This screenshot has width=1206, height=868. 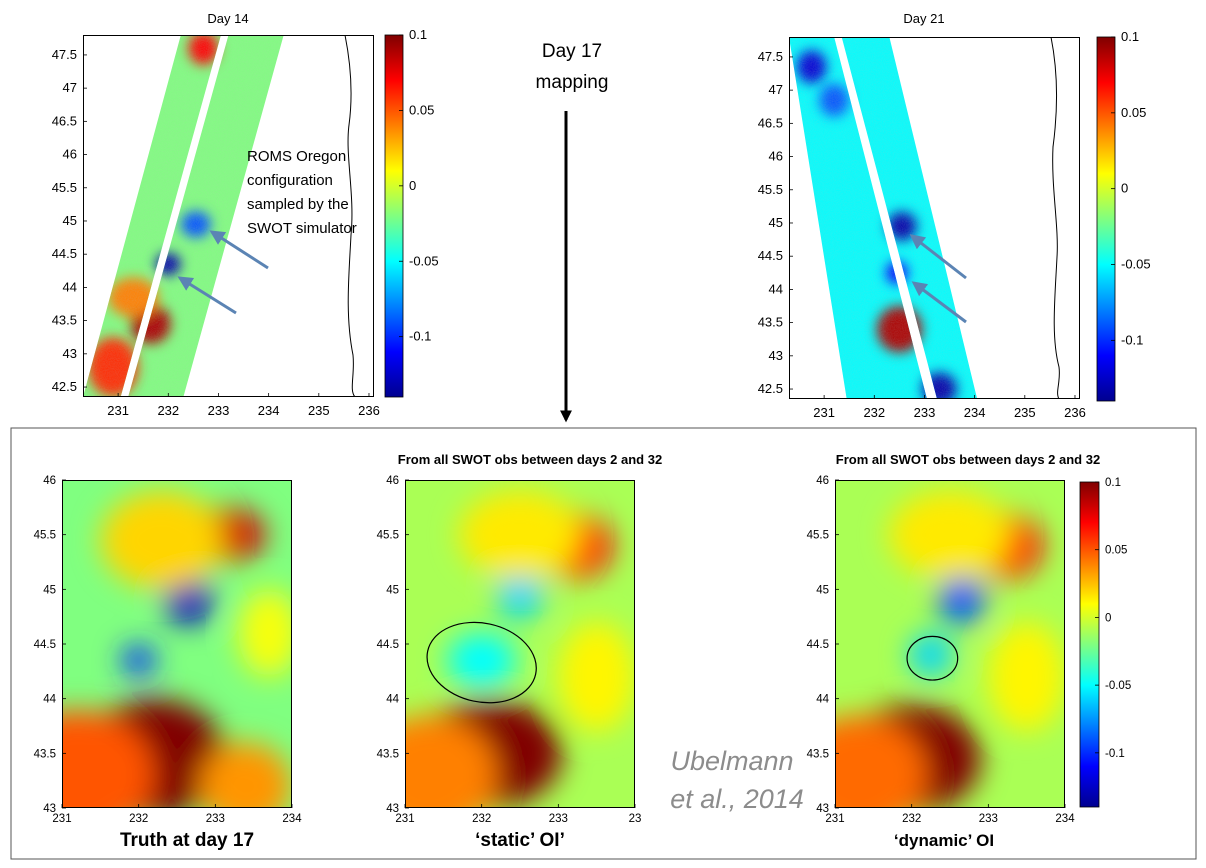 What do you see at coordinates (187, 840) in the screenshot?
I see `caption-truth: Truth at day 17` at bounding box center [187, 840].